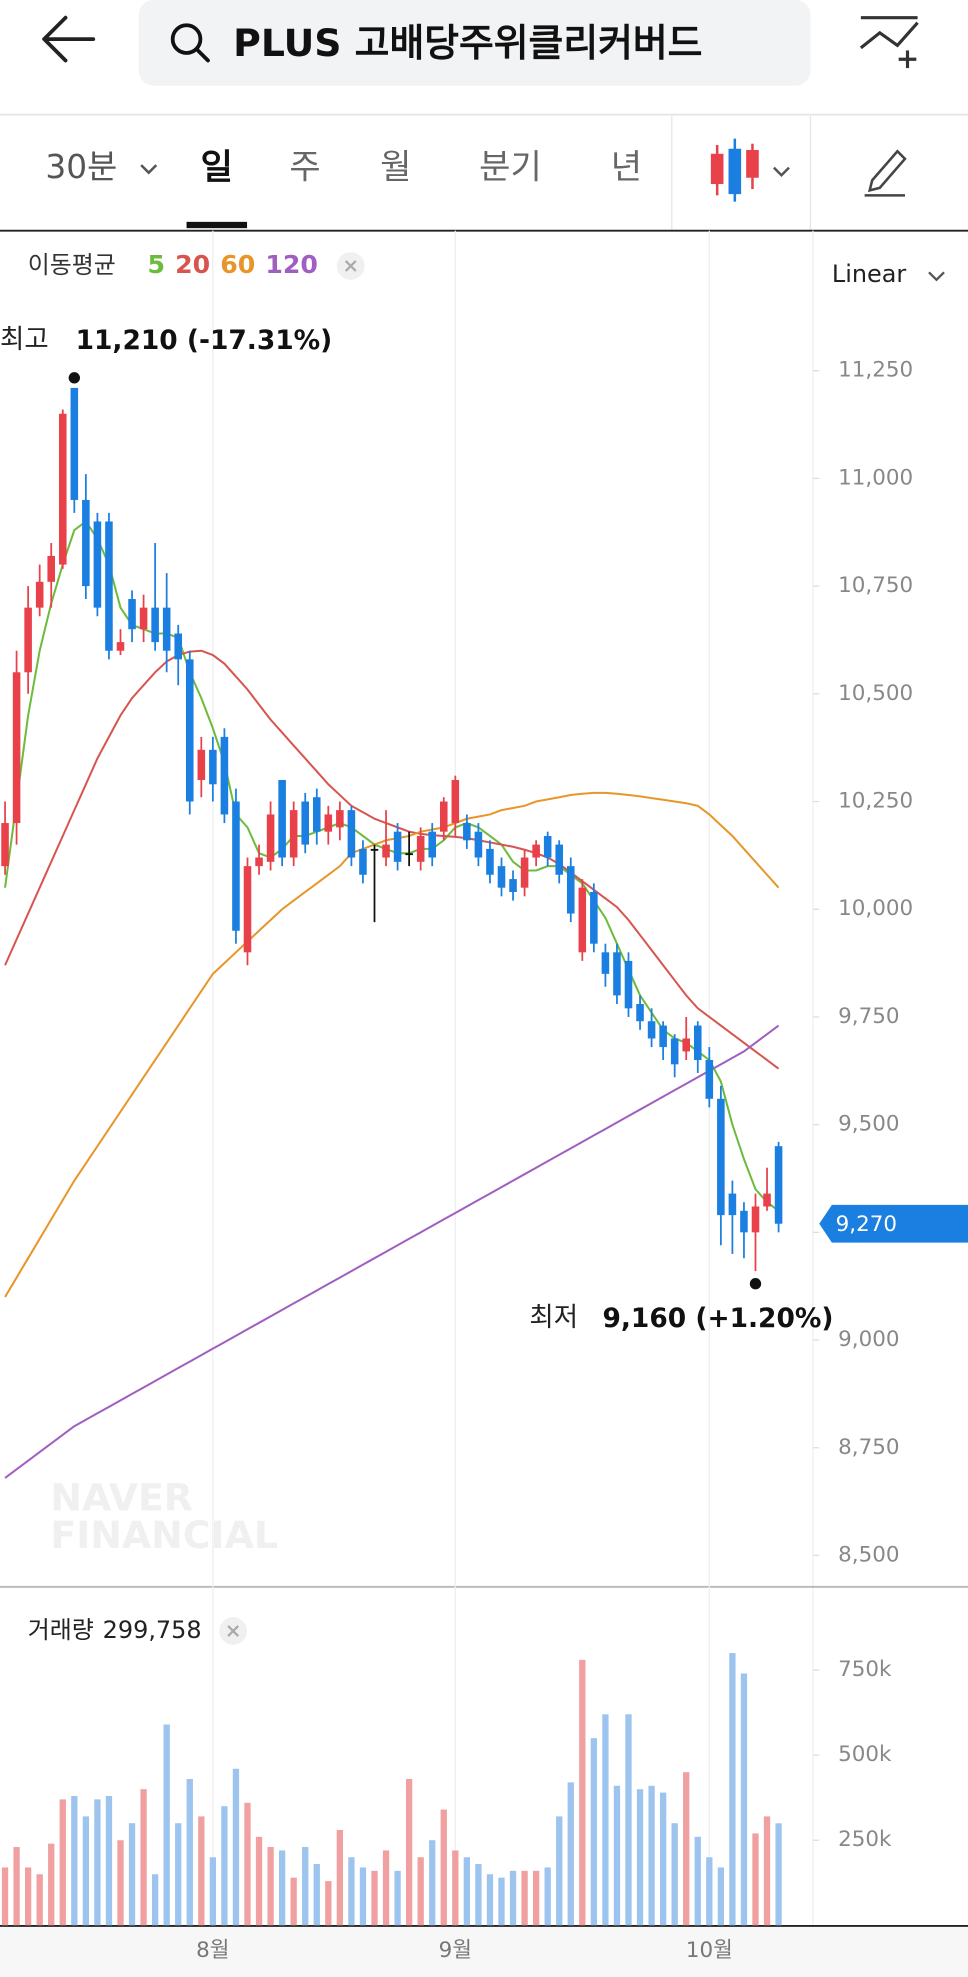  What do you see at coordinates (869, 274) in the screenshot?
I see `scale-selector: Linear` at bounding box center [869, 274].